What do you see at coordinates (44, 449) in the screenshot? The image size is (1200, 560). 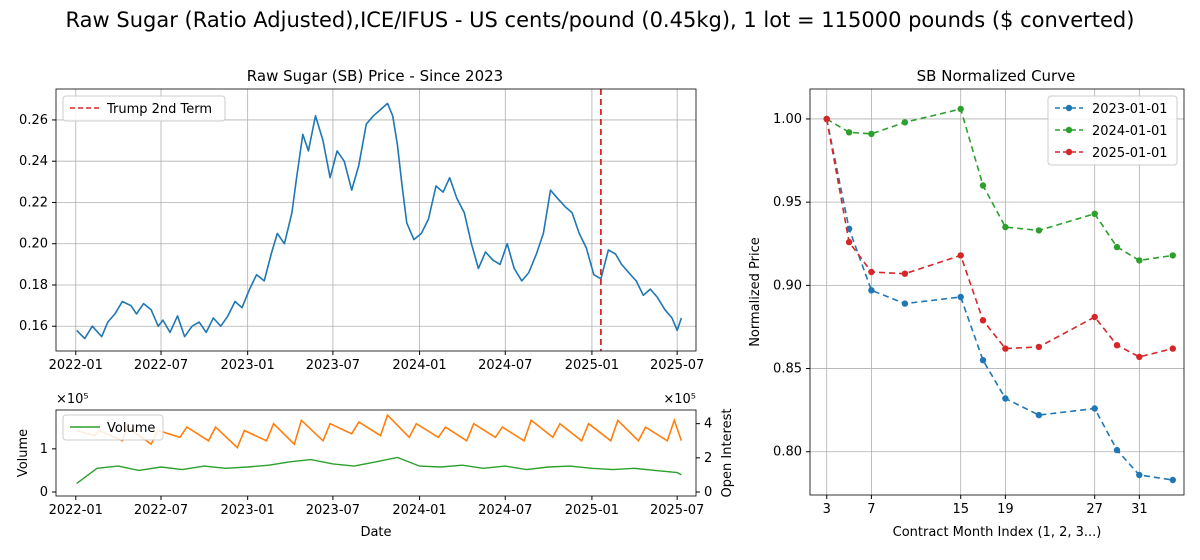 I see `volume-y-tick-label: 1` at bounding box center [44, 449].